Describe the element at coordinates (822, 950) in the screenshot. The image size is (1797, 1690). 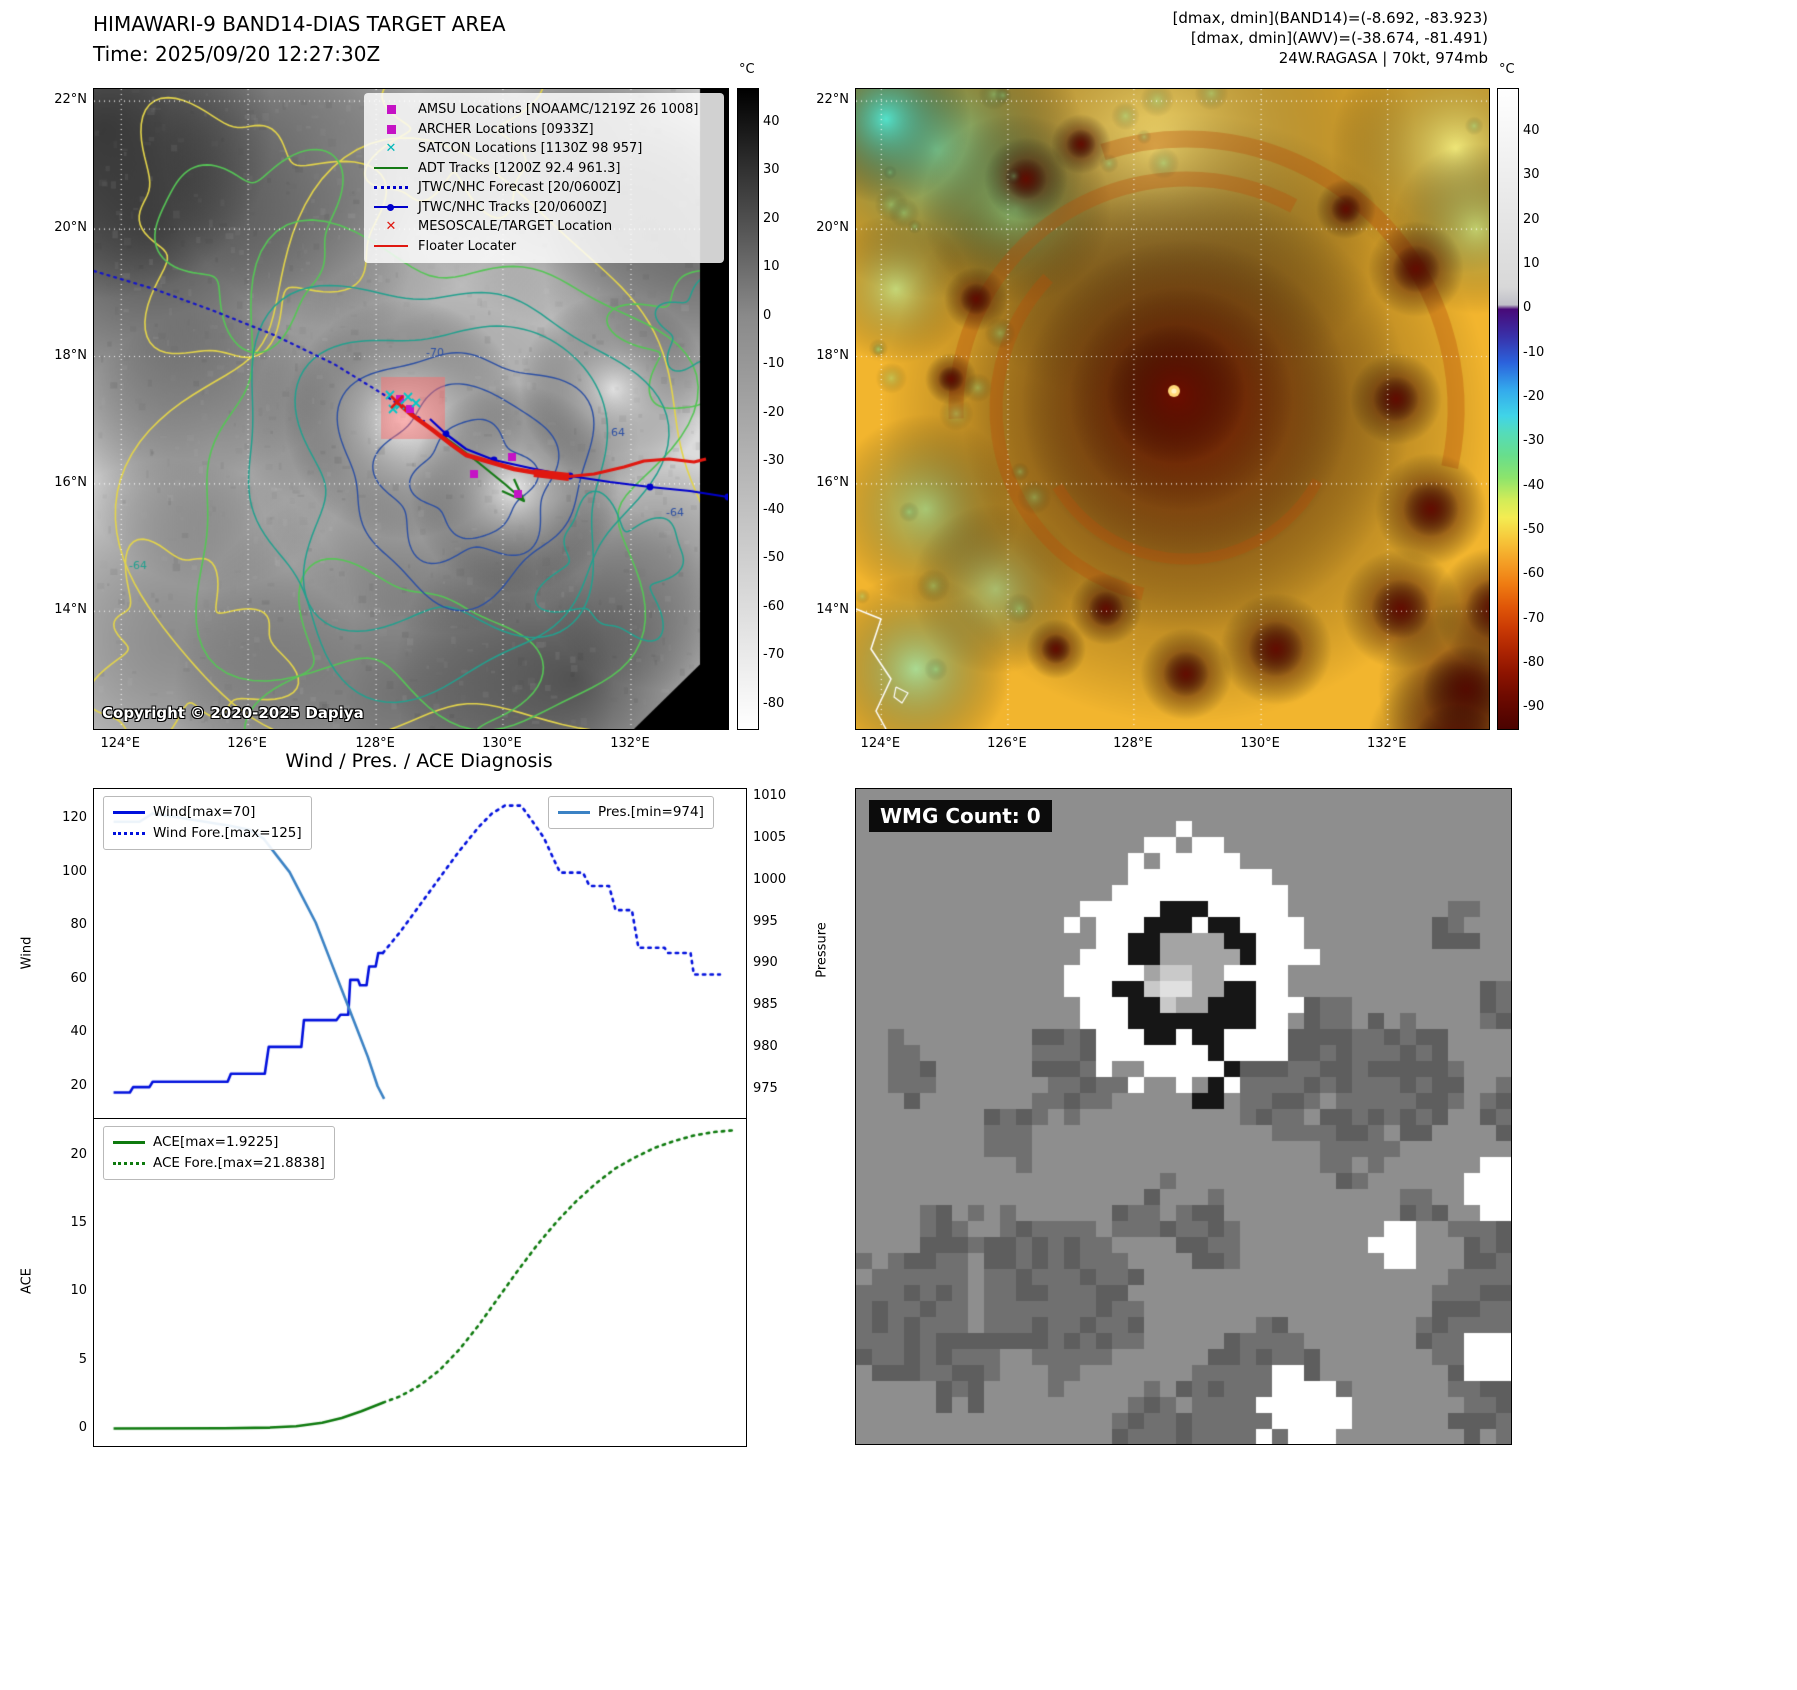
I see `pressure-axis-label: Pressure` at that location.